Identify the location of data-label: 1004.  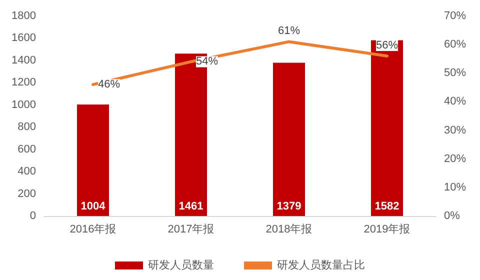
(93, 206).